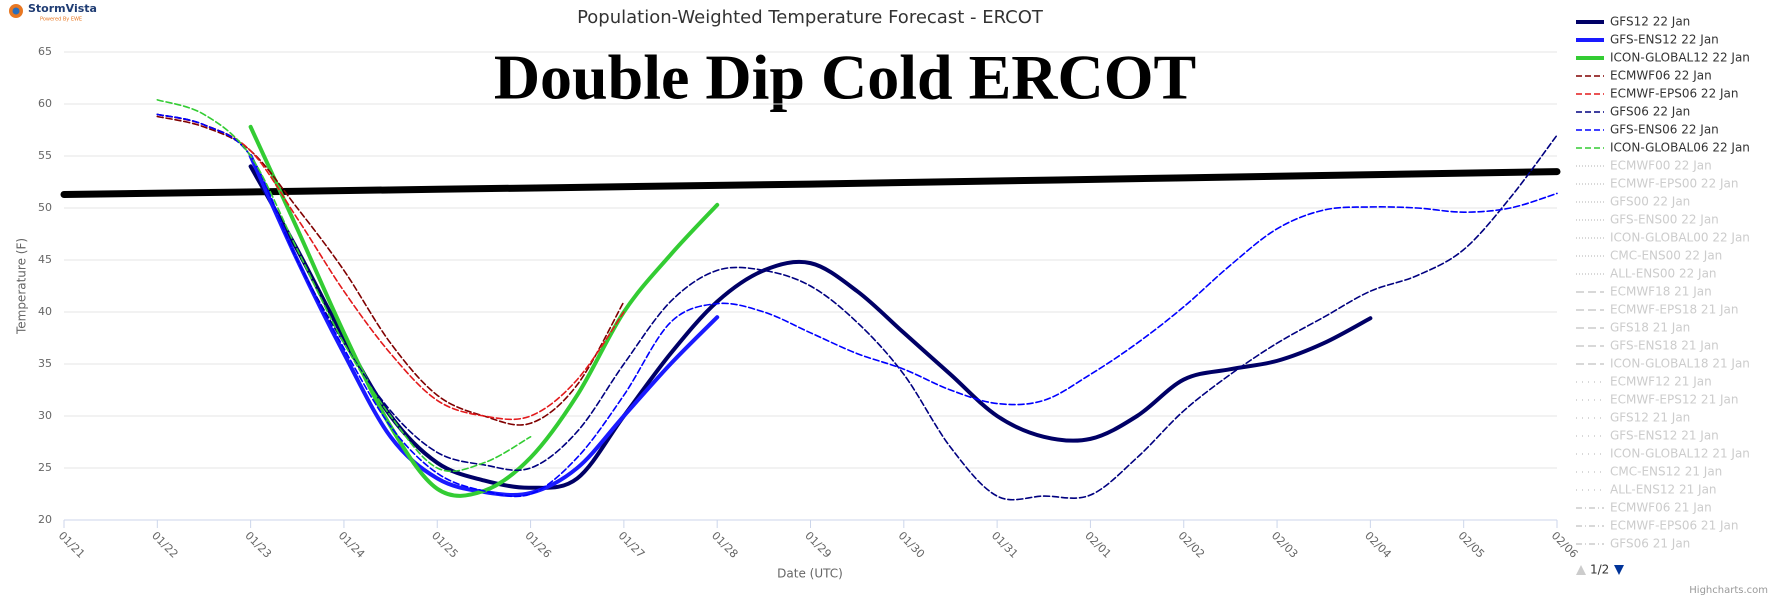 The height and width of the screenshot is (600, 1772). I want to click on legend-label: ICON-GLOBAL06 22 Jan, so click(1680, 148).